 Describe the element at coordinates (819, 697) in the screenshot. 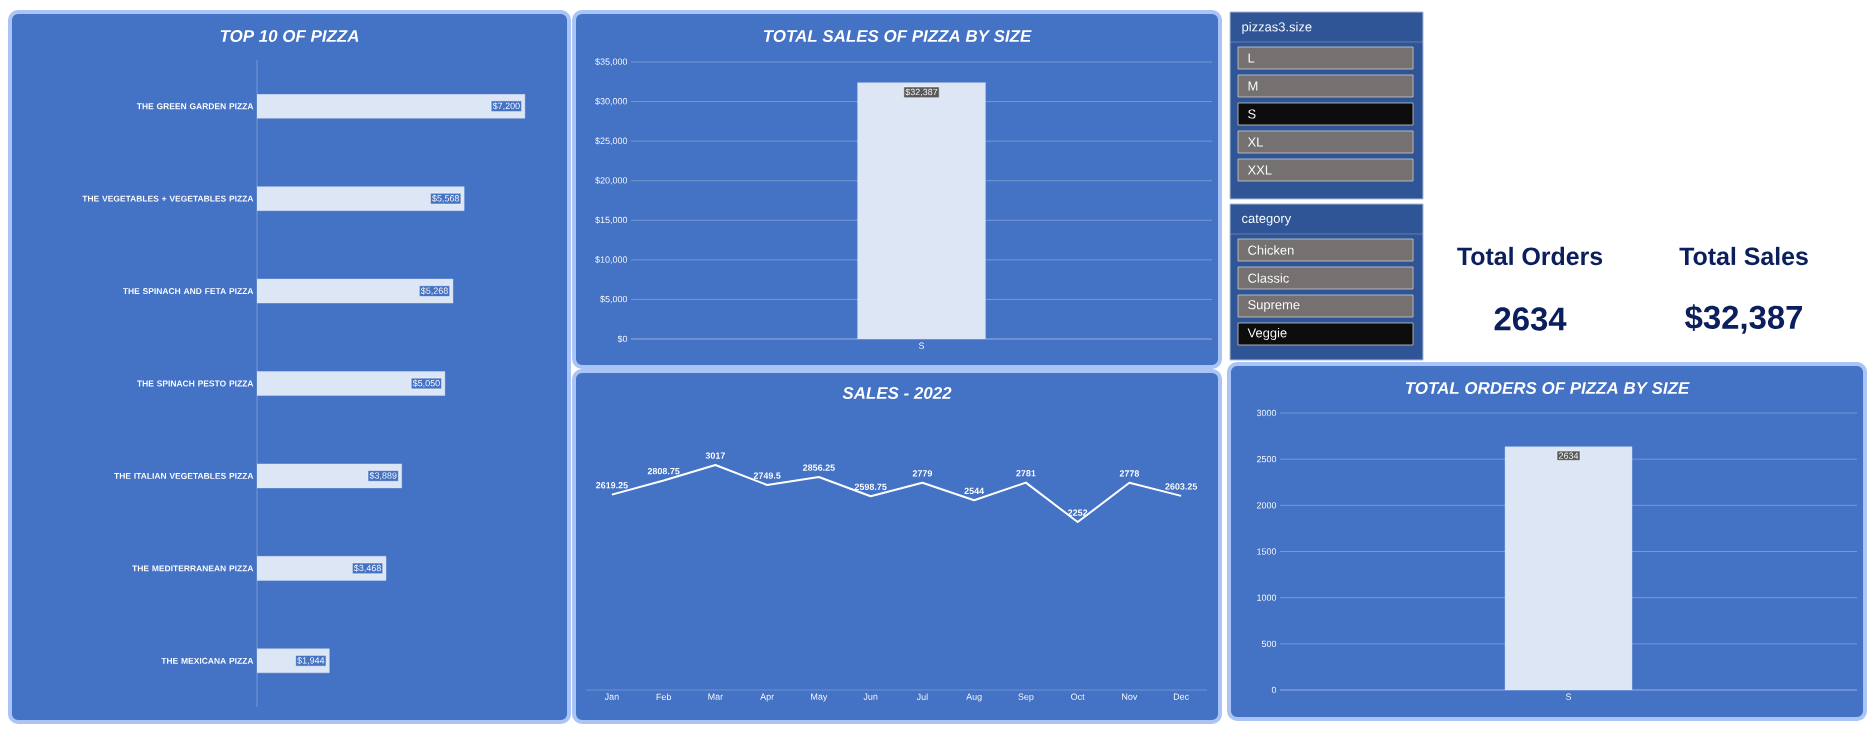

I see `x-tick-label: May` at that location.